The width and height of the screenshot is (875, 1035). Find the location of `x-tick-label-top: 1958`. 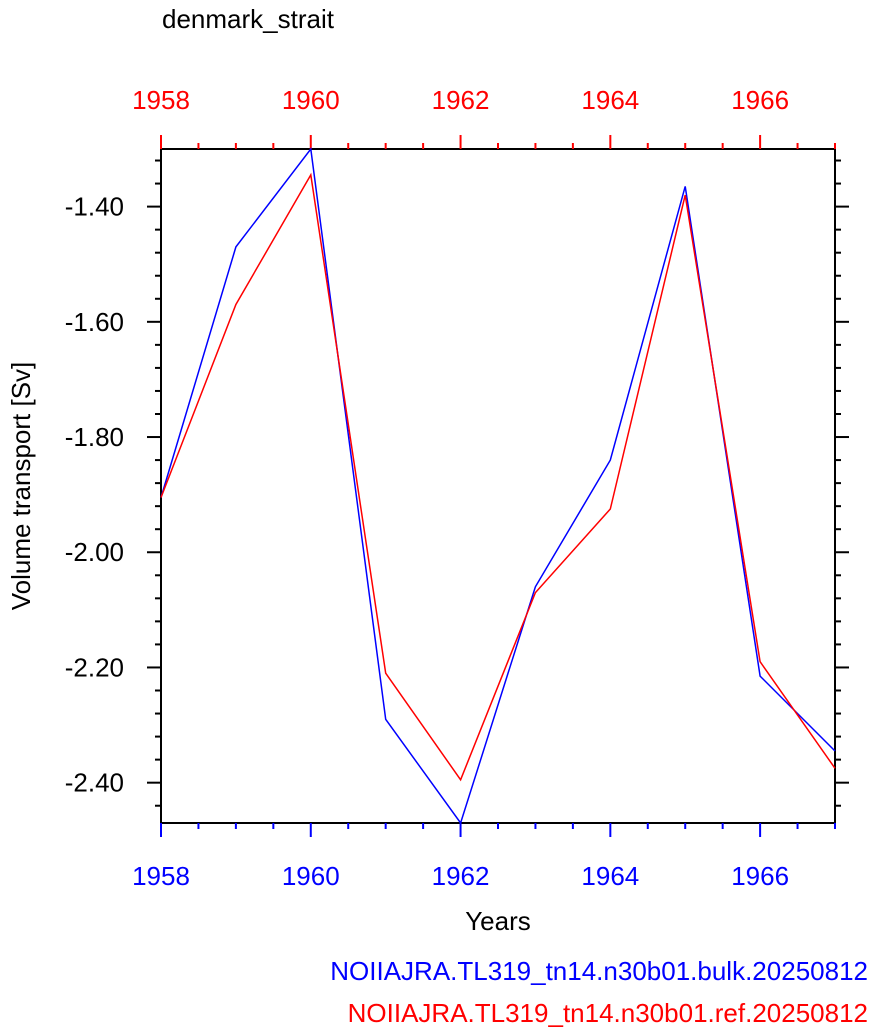

x-tick-label-top: 1958 is located at coordinates (161, 100).